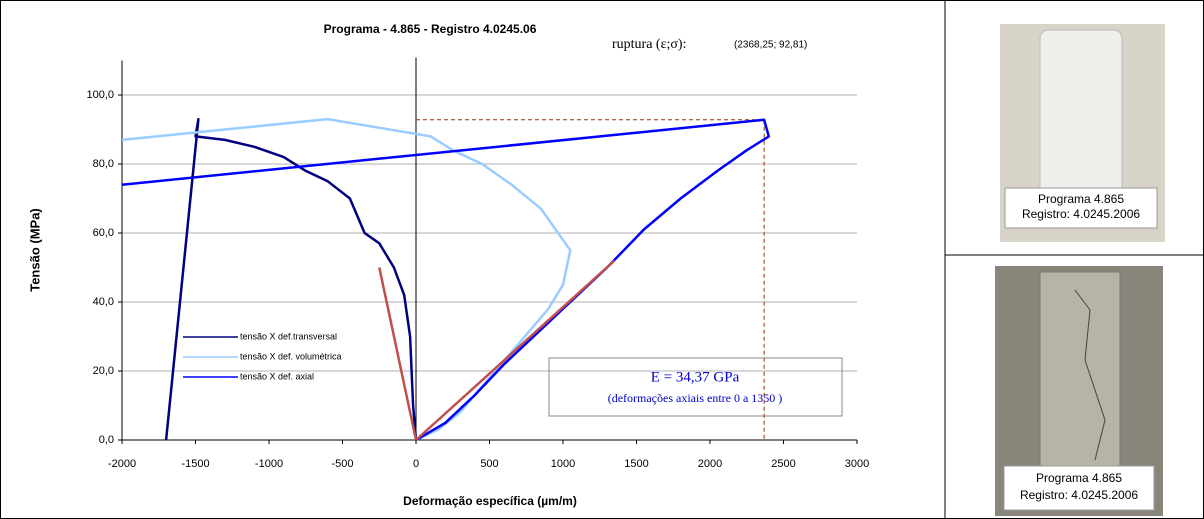 Image resolution: width=1204 pixels, height=519 pixels. Describe the element at coordinates (122, 464) in the screenshot. I see `x-tick-label: -2000` at that location.